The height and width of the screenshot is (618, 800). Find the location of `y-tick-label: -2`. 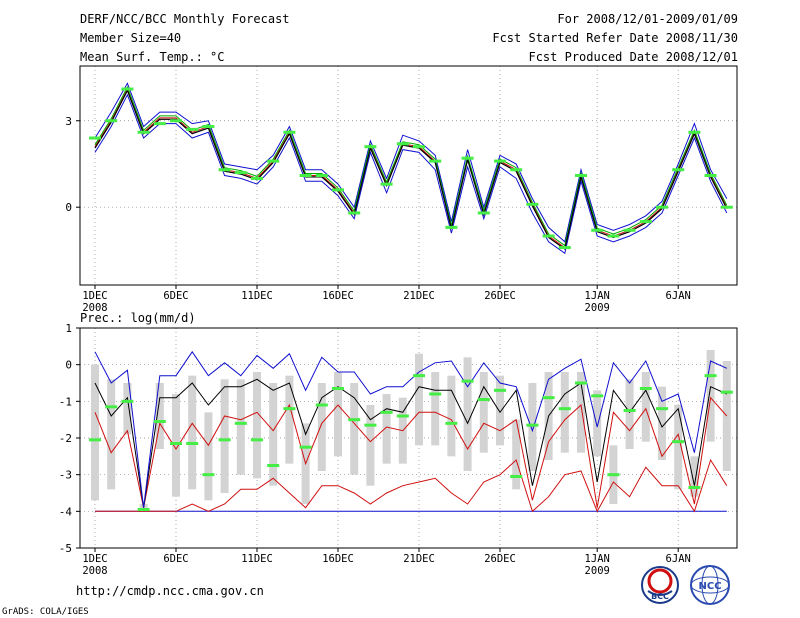

y-tick-label: -2 is located at coordinates (65, 438).